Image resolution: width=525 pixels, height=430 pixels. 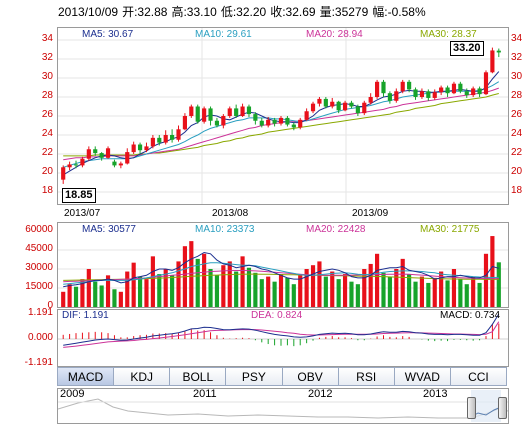 What do you see at coordinates (198, 376) in the screenshot?
I see `tab-boll: BOLL` at bounding box center [198, 376].